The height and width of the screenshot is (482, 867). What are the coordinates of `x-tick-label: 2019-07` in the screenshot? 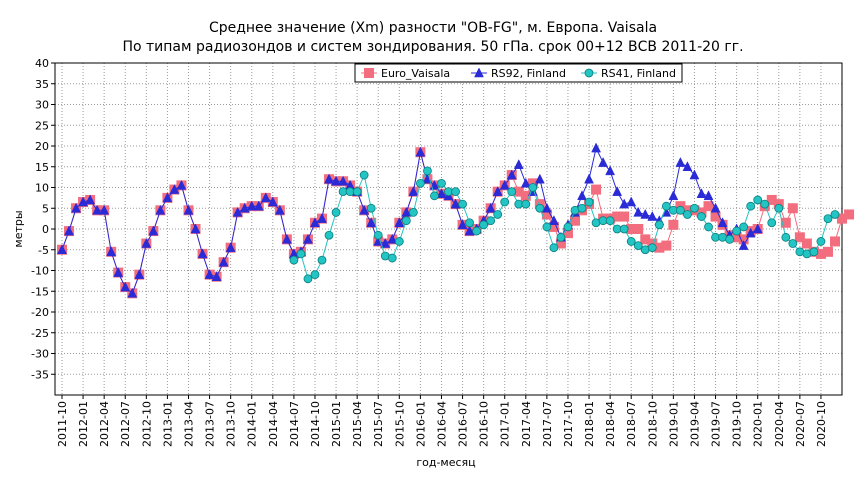 It's located at (716, 424).